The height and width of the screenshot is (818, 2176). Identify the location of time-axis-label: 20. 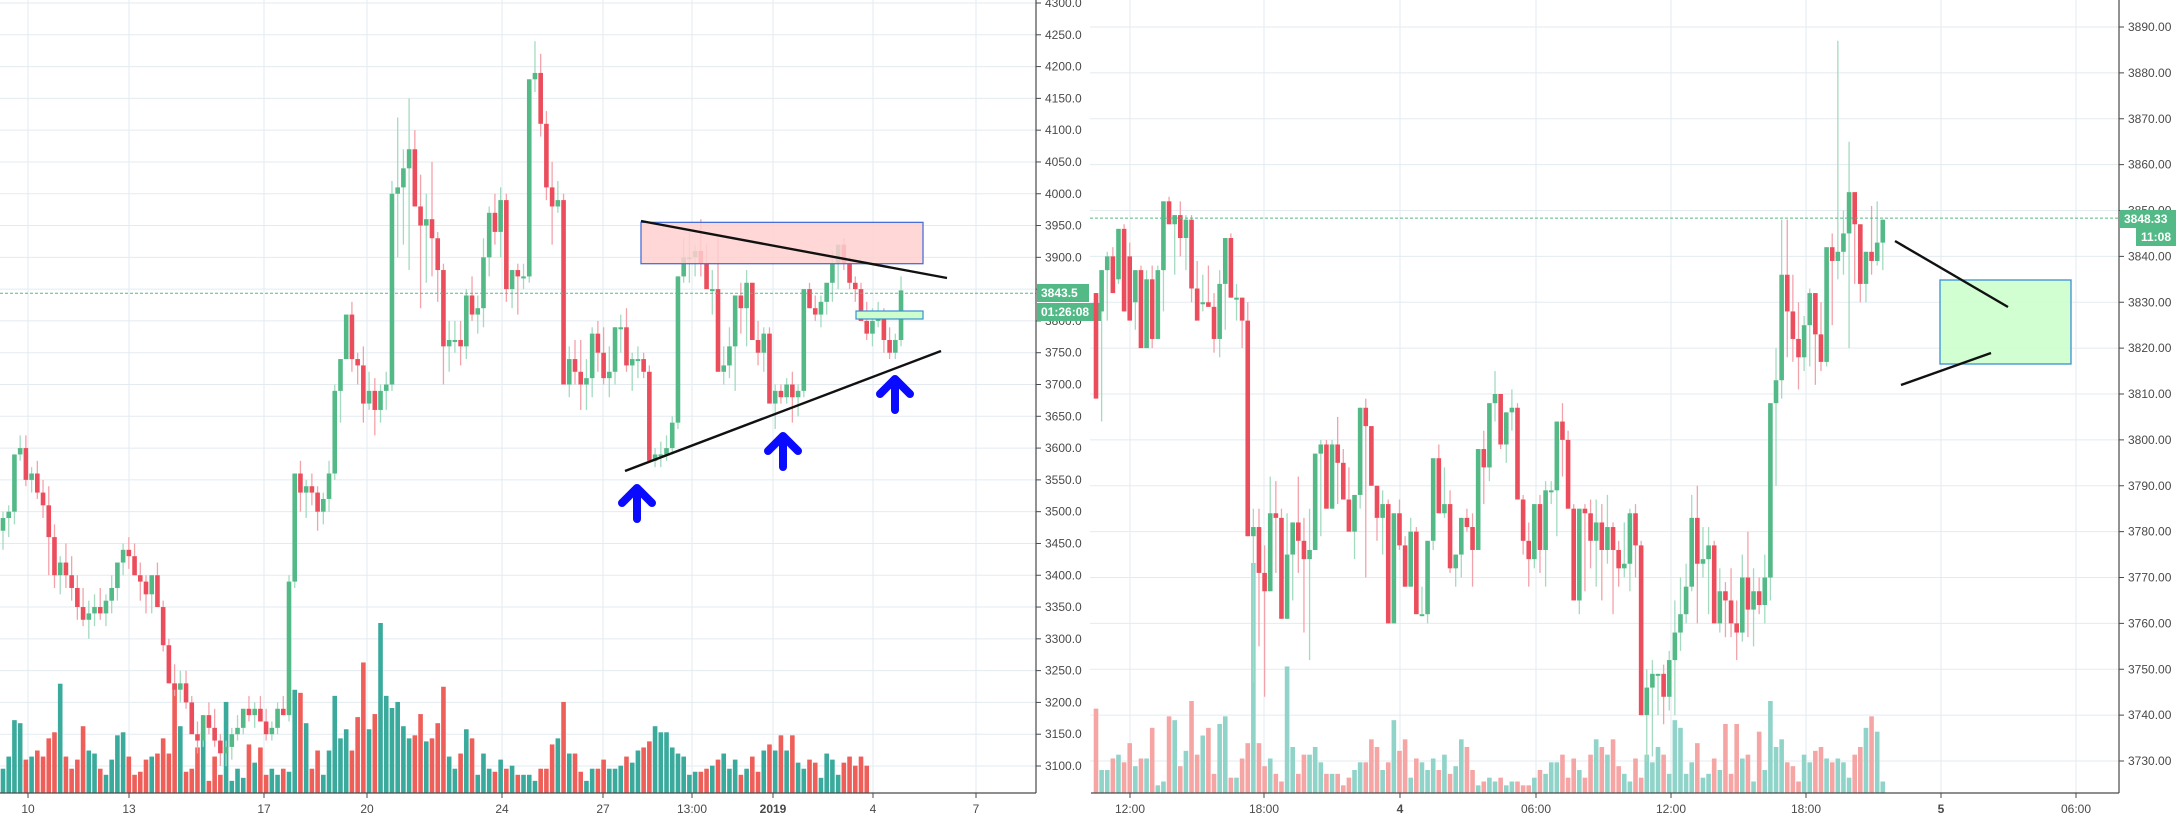
(367, 809).